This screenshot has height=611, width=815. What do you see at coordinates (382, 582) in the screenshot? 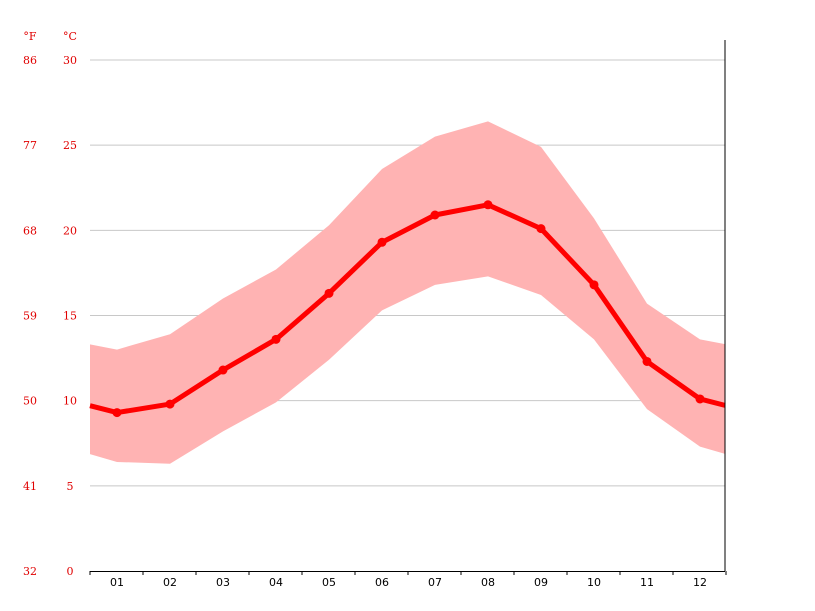
I see `xtick-label: 06` at bounding box center [382, 582].